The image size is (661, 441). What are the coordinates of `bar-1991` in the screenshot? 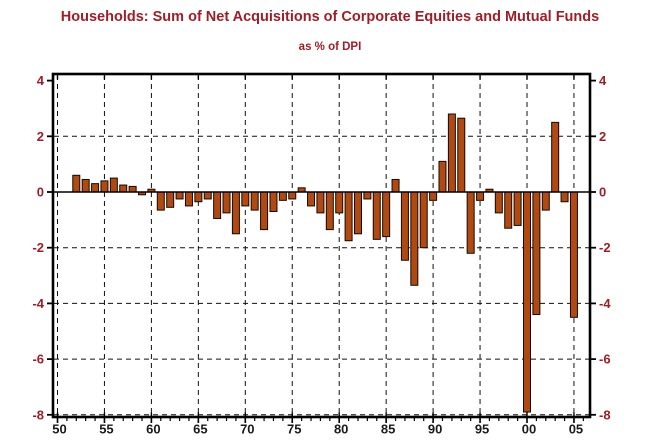 It's located at (442, 176).